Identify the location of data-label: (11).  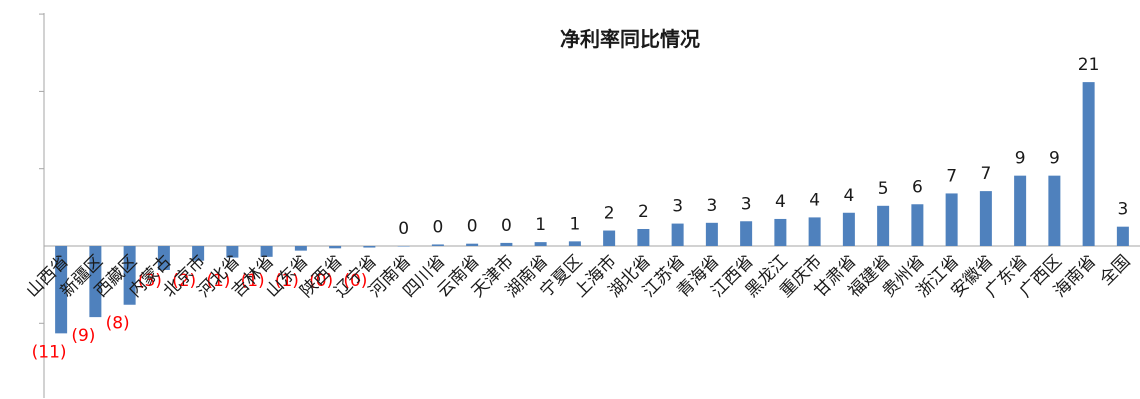
(49, 352).